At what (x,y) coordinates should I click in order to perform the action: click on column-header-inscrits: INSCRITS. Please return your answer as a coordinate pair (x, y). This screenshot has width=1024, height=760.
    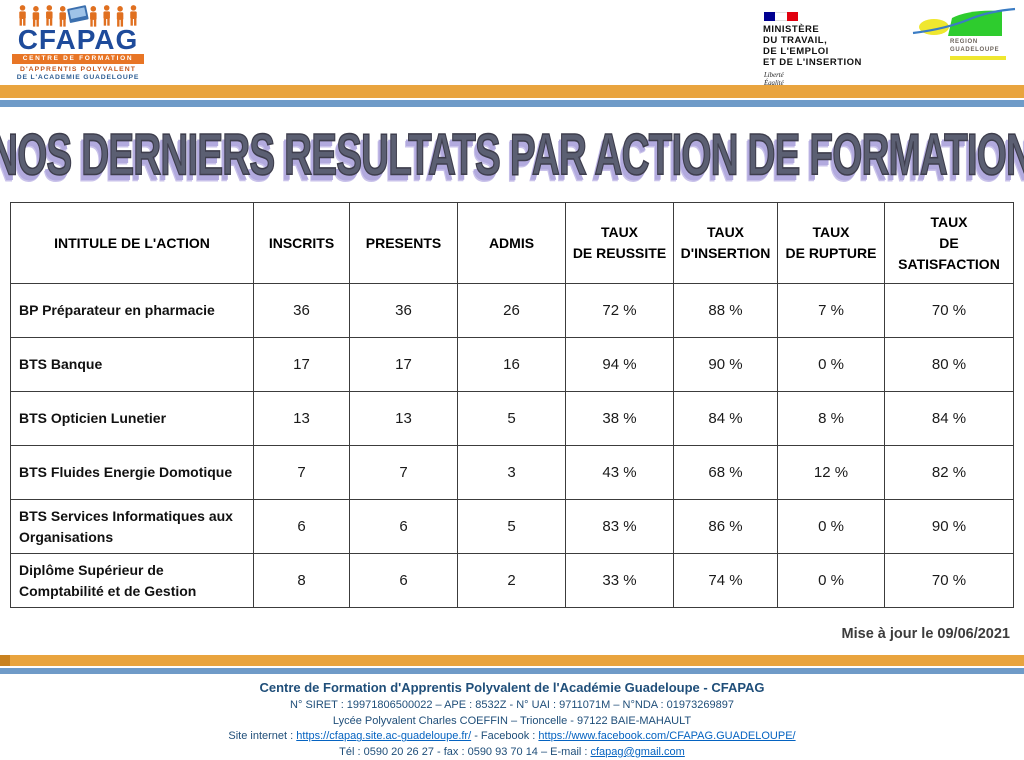
    Looking at the image, I should click on (301, 243).